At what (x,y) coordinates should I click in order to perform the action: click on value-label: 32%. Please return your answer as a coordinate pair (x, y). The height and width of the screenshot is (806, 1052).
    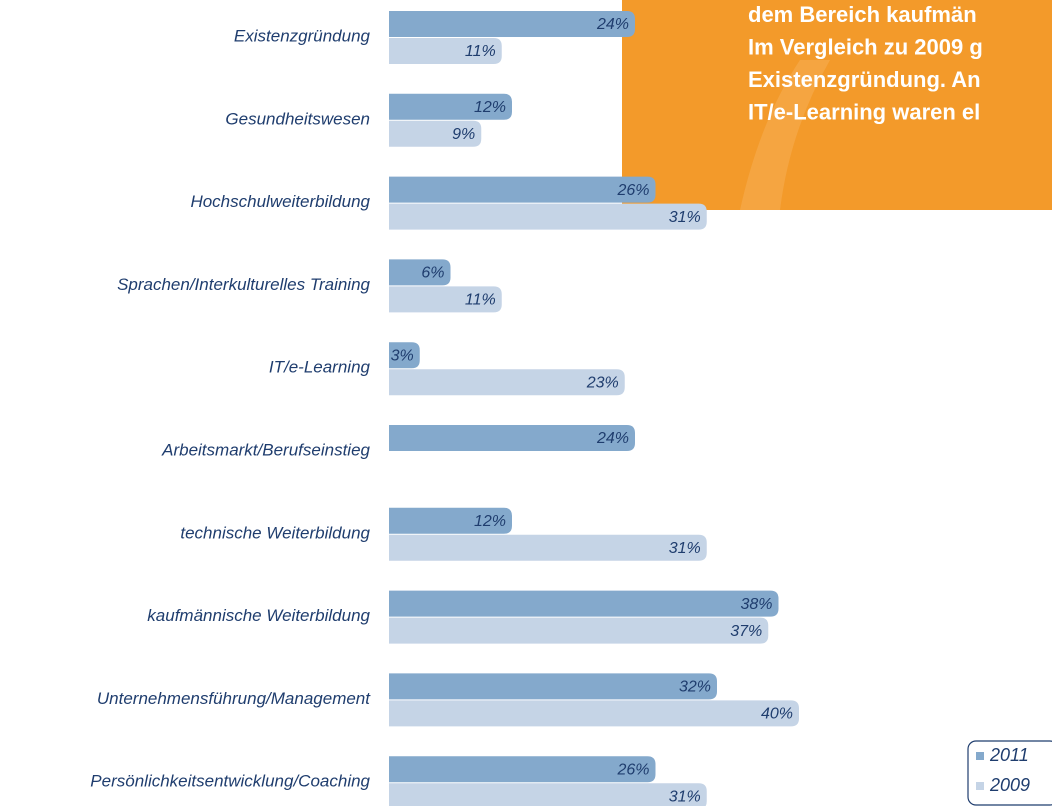
    Looking at the image, I should click on (695, 687).